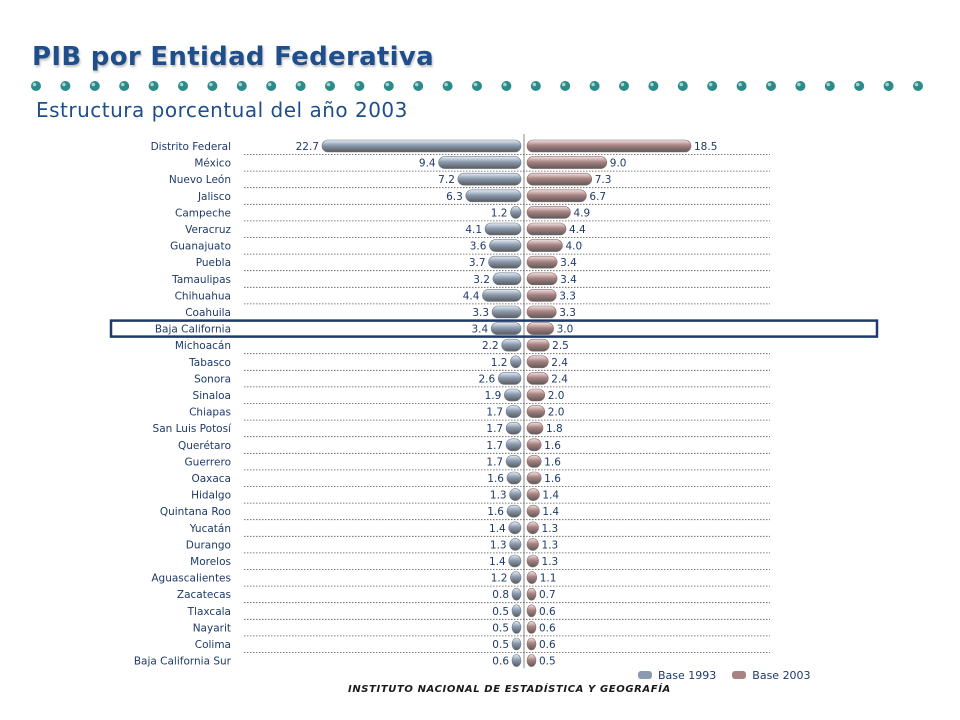 The image size is (960, 720). What do you see at coordinates (498, 496) in the screenshot?
I see `value-label-1993: 1.3` at bounding box center [498, 496].